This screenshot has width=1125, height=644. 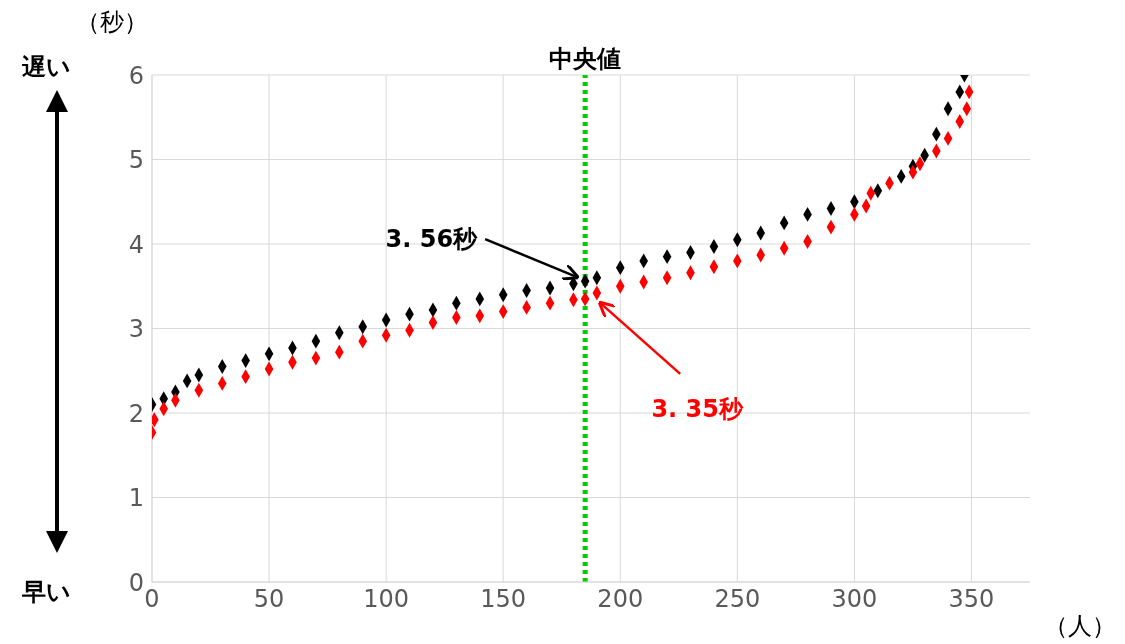 I want to click on x-tick-label: 350, so click(x=971, y=599).